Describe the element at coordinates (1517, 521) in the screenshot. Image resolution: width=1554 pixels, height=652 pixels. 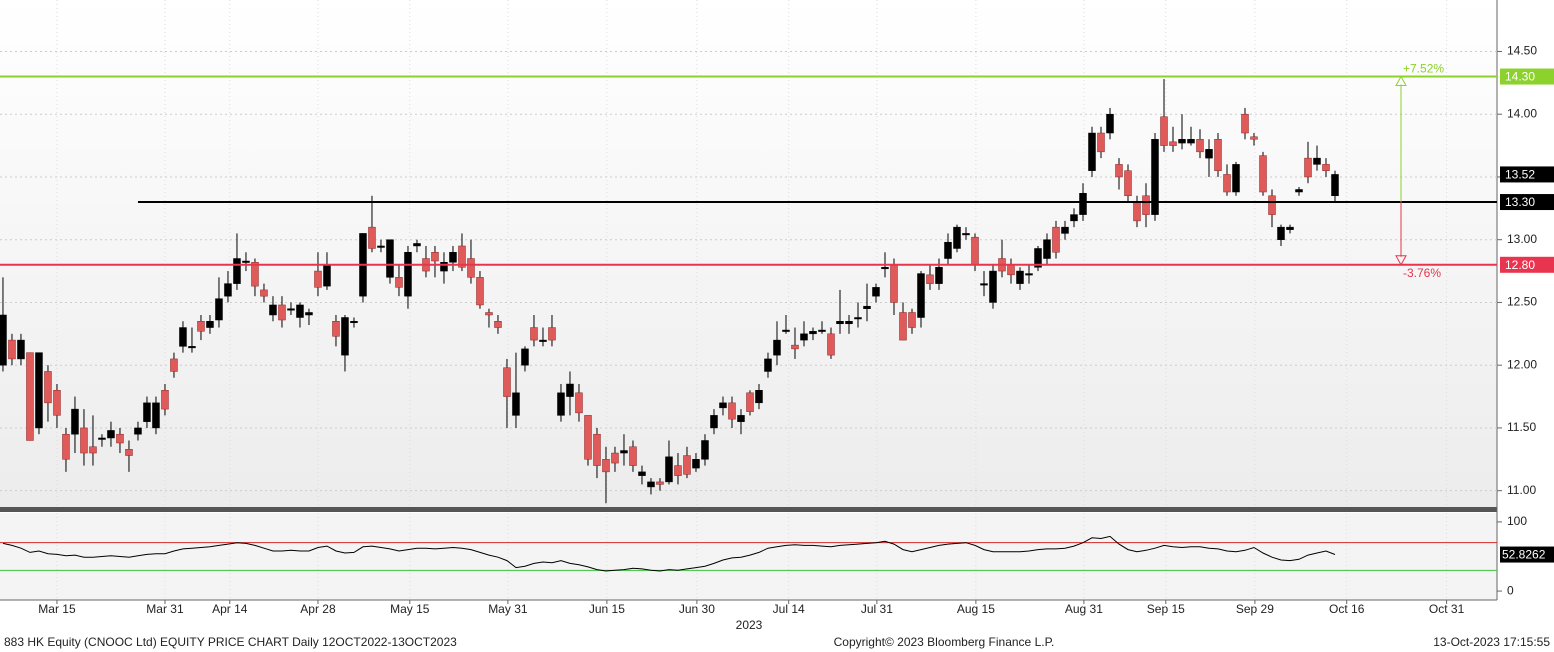
I see `rsi-tick-label: 100` at that location.